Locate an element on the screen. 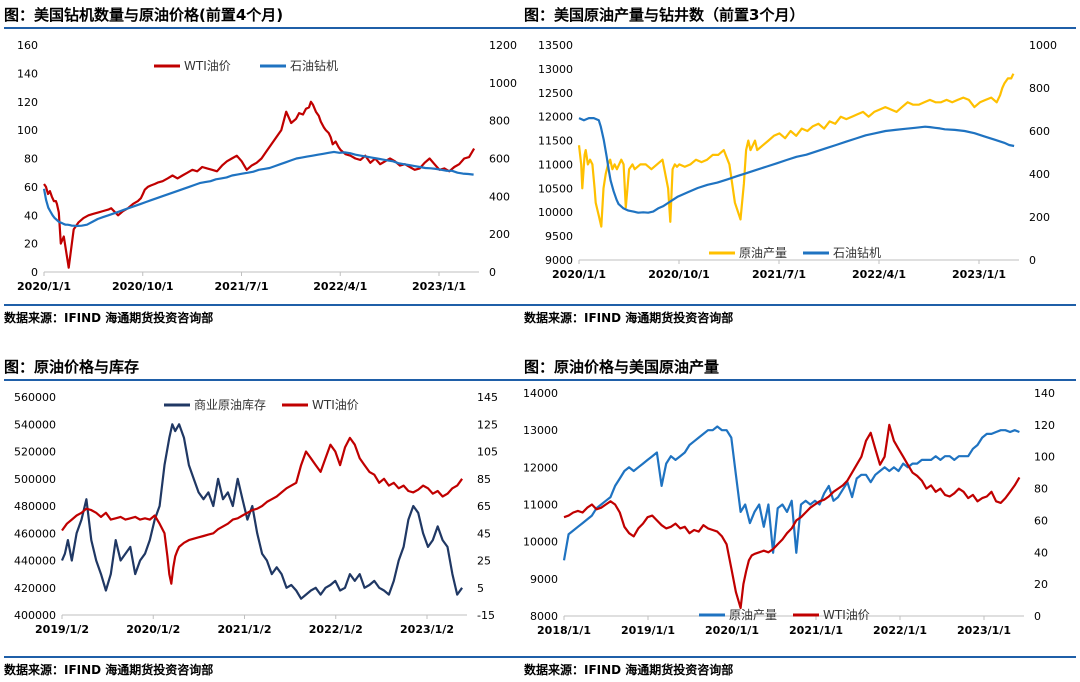 The height and width of the screenshot is (682, 1080). y-right-tick-label: -15 is located at coordinates (486, 615).